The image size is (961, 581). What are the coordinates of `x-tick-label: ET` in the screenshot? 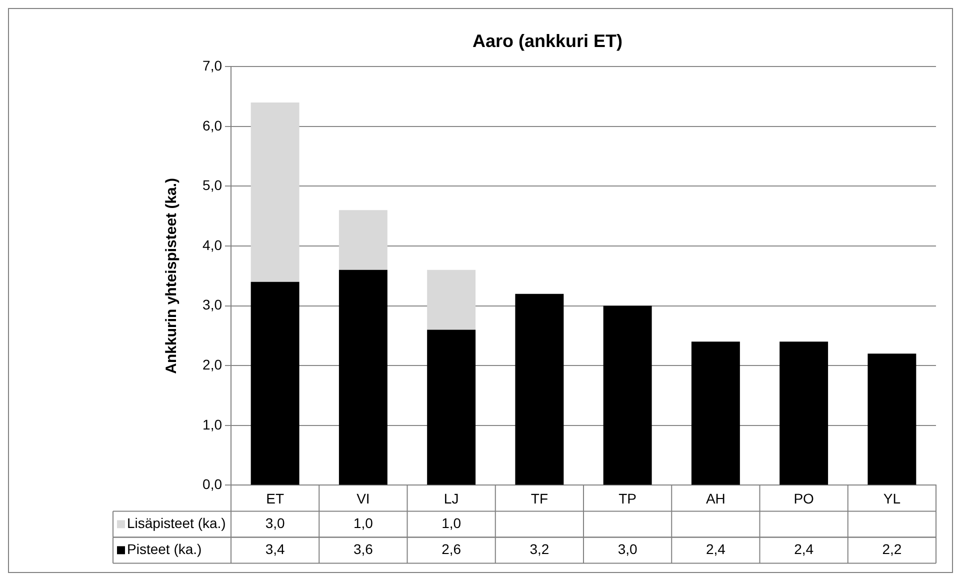 It's located at (275, 498).